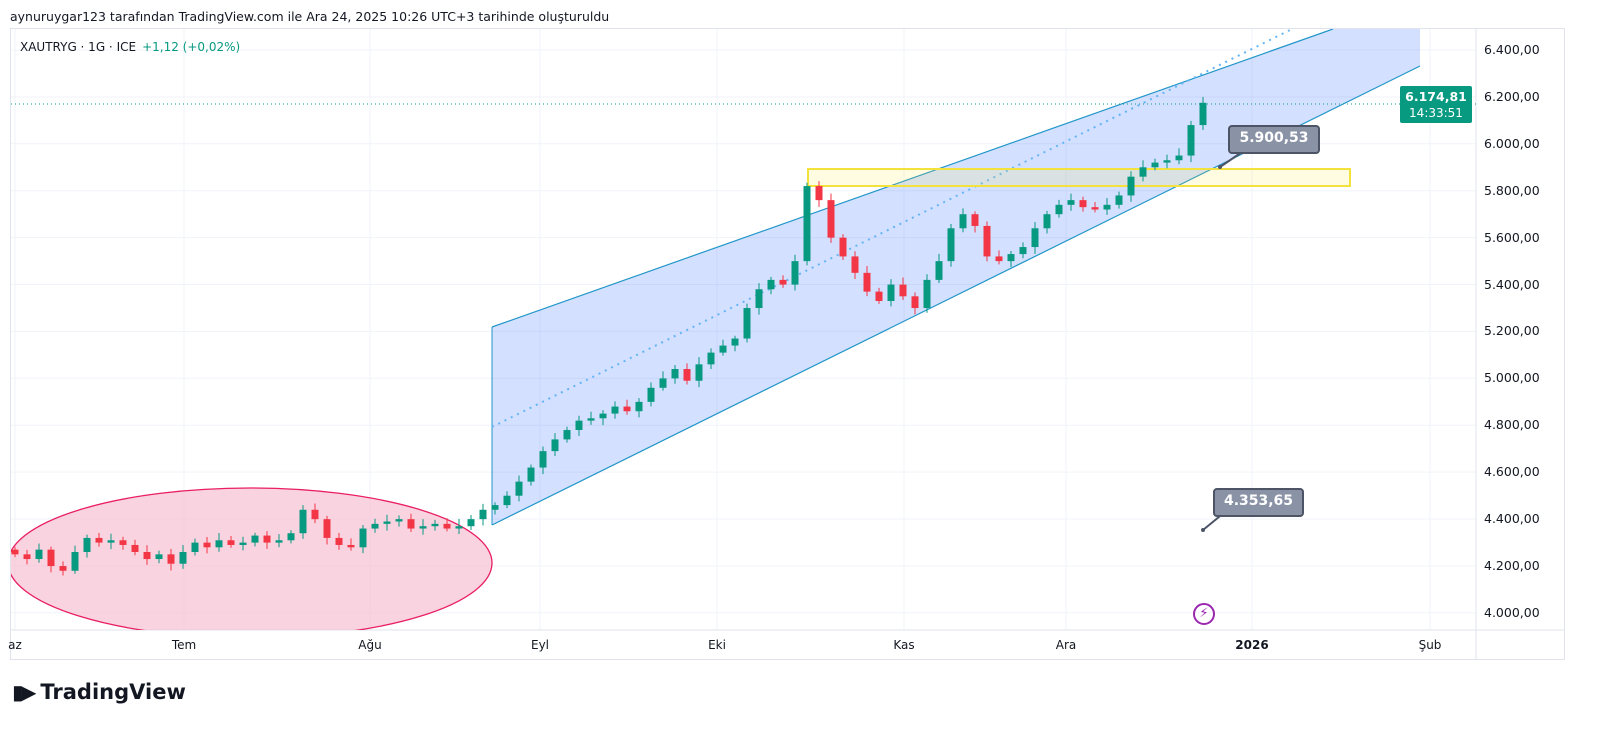 The width and height of the screenshot is (1600, 741). I want to click on price-tick: 5.200,00, so click(1512, 331).